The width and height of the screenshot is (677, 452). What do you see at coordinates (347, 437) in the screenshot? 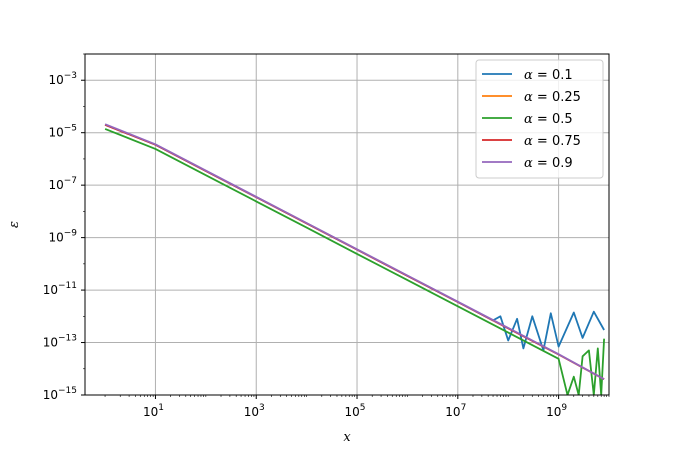
I see `x-axis-label: x` at bounding box center [347, 437].